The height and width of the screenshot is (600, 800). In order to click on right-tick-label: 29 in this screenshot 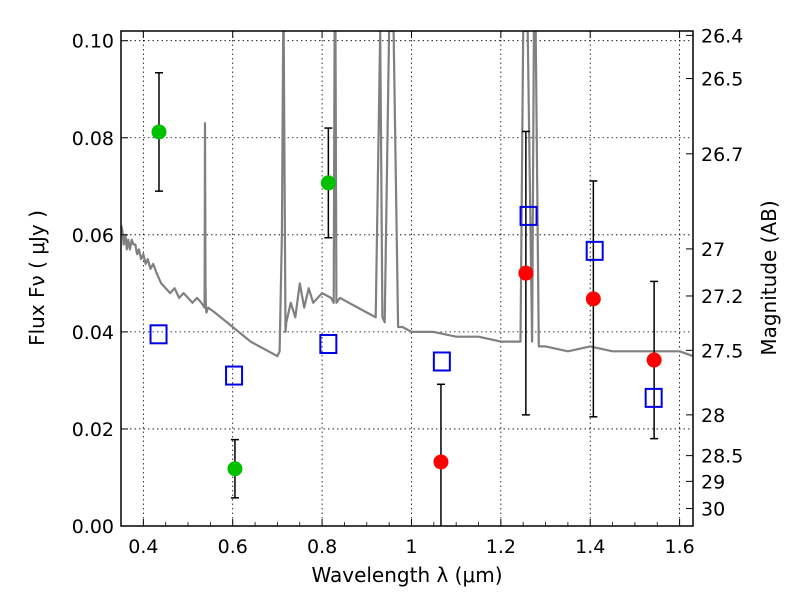, I will do `click(713, 482)`.